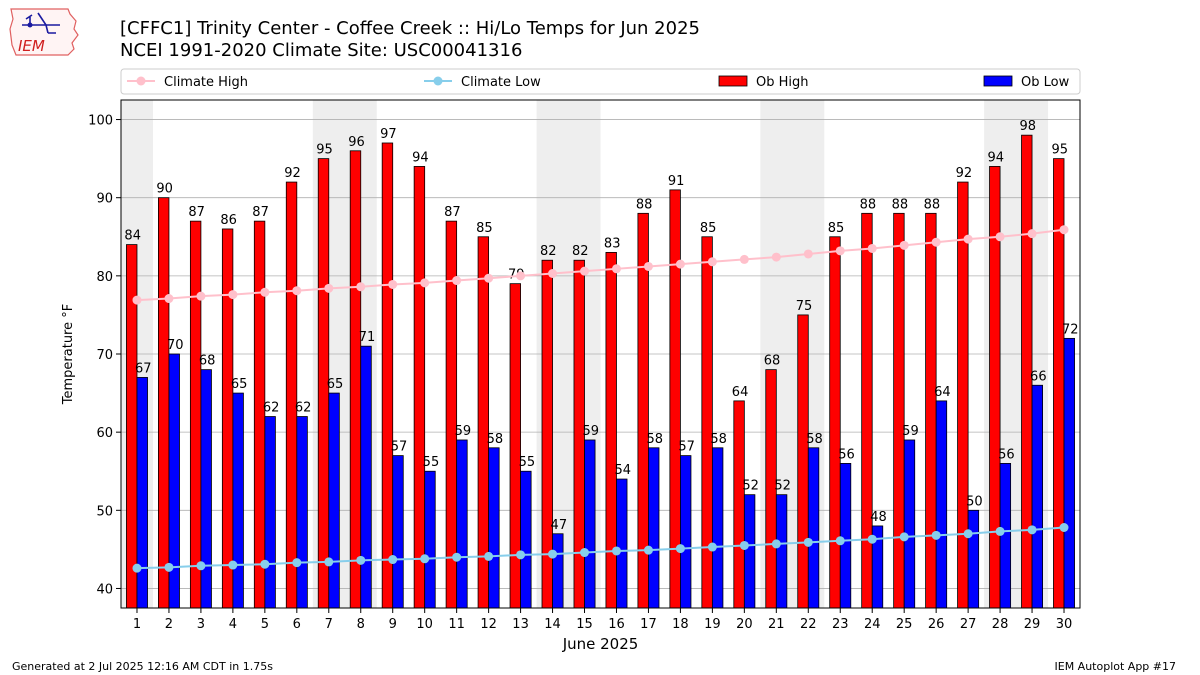 This screenshot has width=1200, height=675. I want to click on legend-ob-high-label: Ob High, so click(782, 82).